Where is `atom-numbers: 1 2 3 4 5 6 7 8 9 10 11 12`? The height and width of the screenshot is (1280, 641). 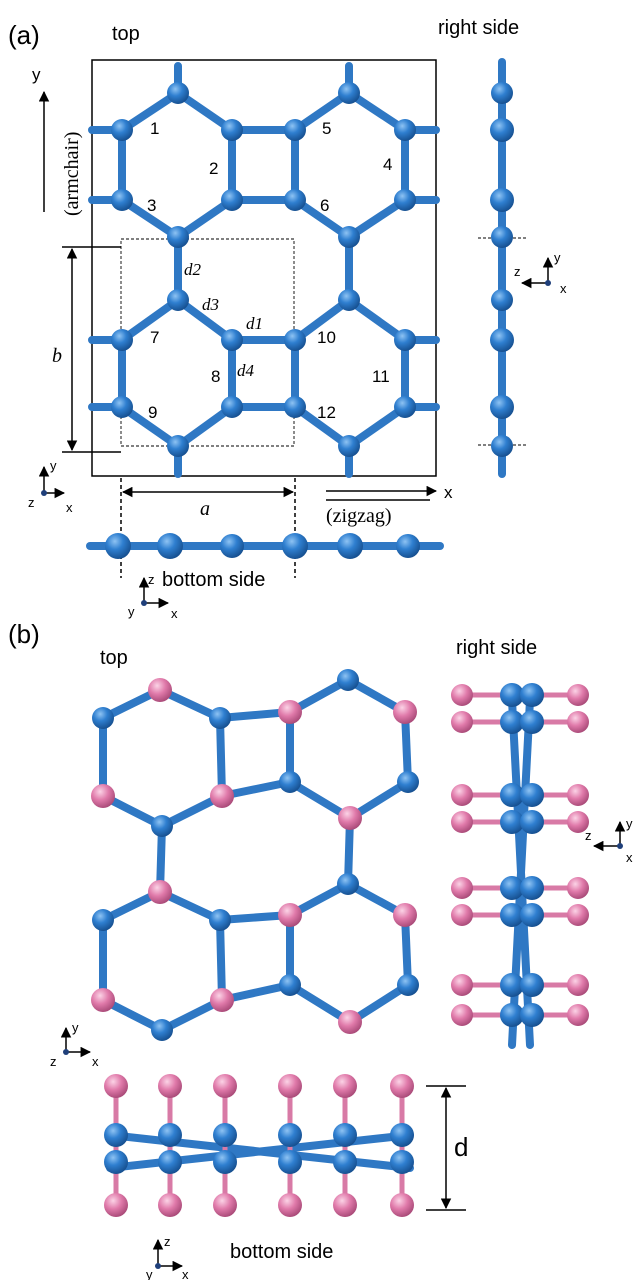 atom-numbers: 1 2 3 4 5 6 7 8 9 10 11 12 is located at coordinates (269, 270).